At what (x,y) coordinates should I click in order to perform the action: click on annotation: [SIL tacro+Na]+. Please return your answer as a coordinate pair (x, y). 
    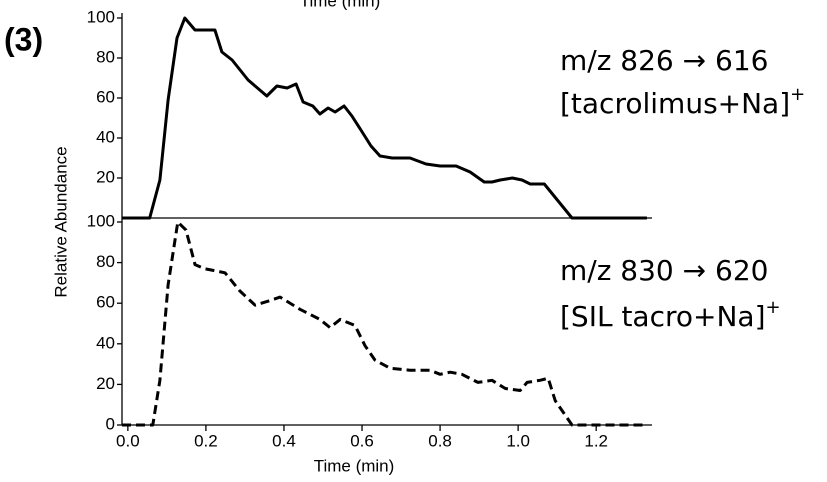
    Looking at the image, I should click on (670, 315).